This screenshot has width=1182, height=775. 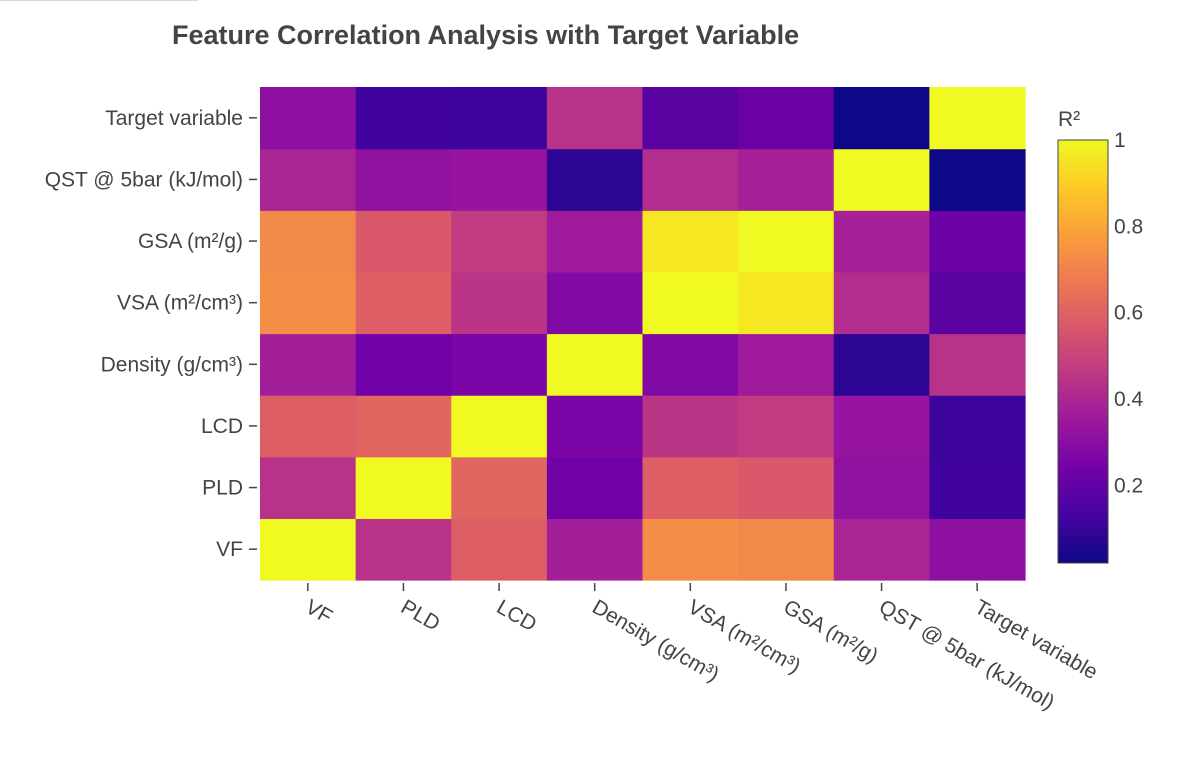 What do you see at coordinates (517, 615) in the screenshot?
I see `x-tick-label: LCD` at bounding box center [517, 615].